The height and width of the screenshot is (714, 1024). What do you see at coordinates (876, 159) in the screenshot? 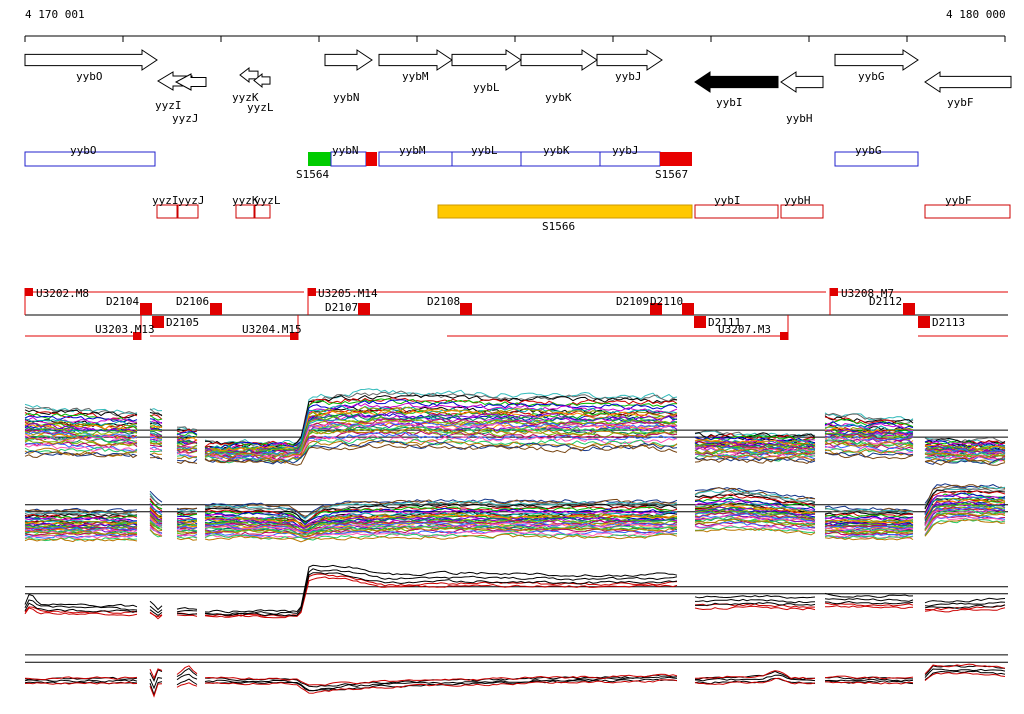
I see `segment-box-yybG` at bounding box center [876, 159].